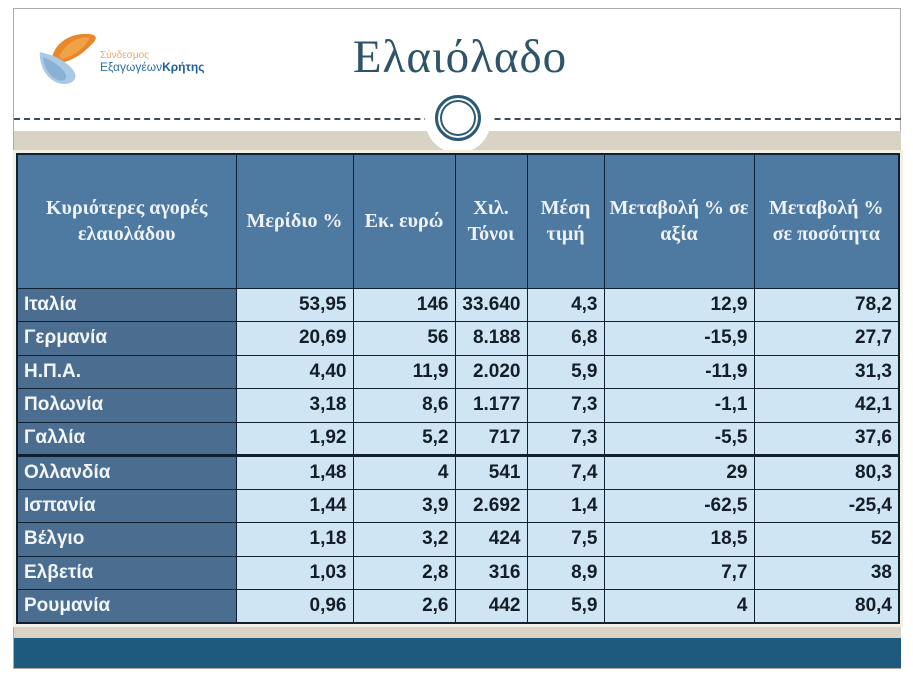 Image resolution: width=913 pixels, height=679 pixels. I want to click on value-cell: 11,9, so click(404, 371).